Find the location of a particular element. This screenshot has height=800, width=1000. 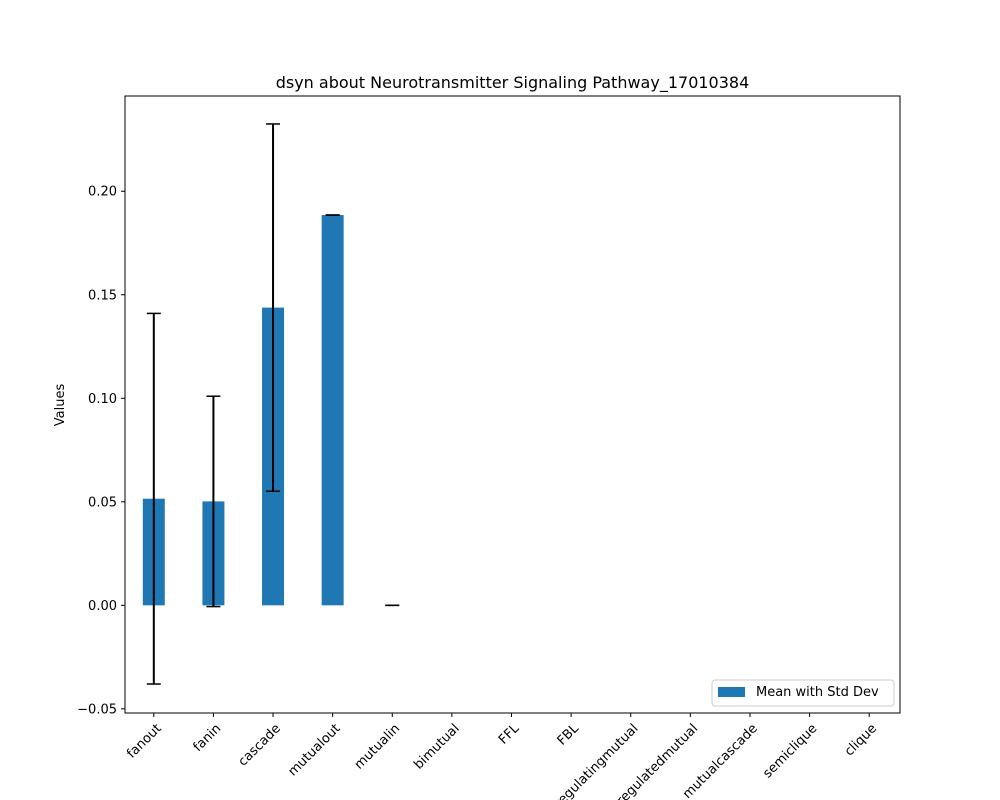

y-axis: −0.05 0.00 0.05 0.10 0.15 0.20 is located at coordinates (101, 451).